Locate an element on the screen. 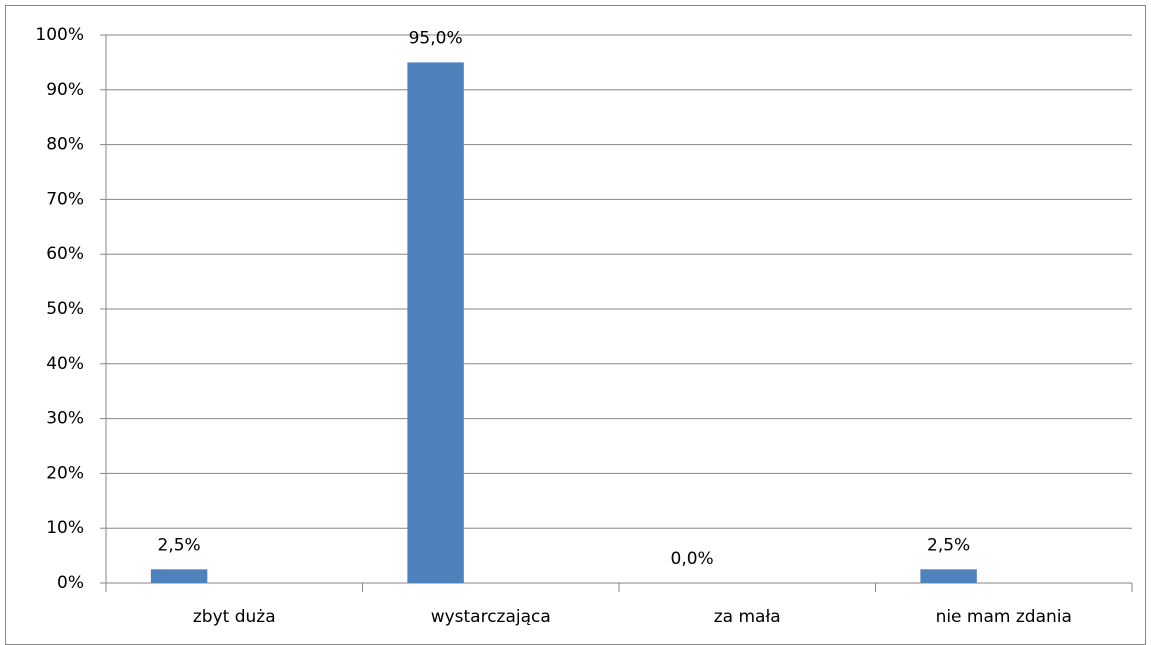  y-tick-label: 10% is located at coordinates (65, 528).